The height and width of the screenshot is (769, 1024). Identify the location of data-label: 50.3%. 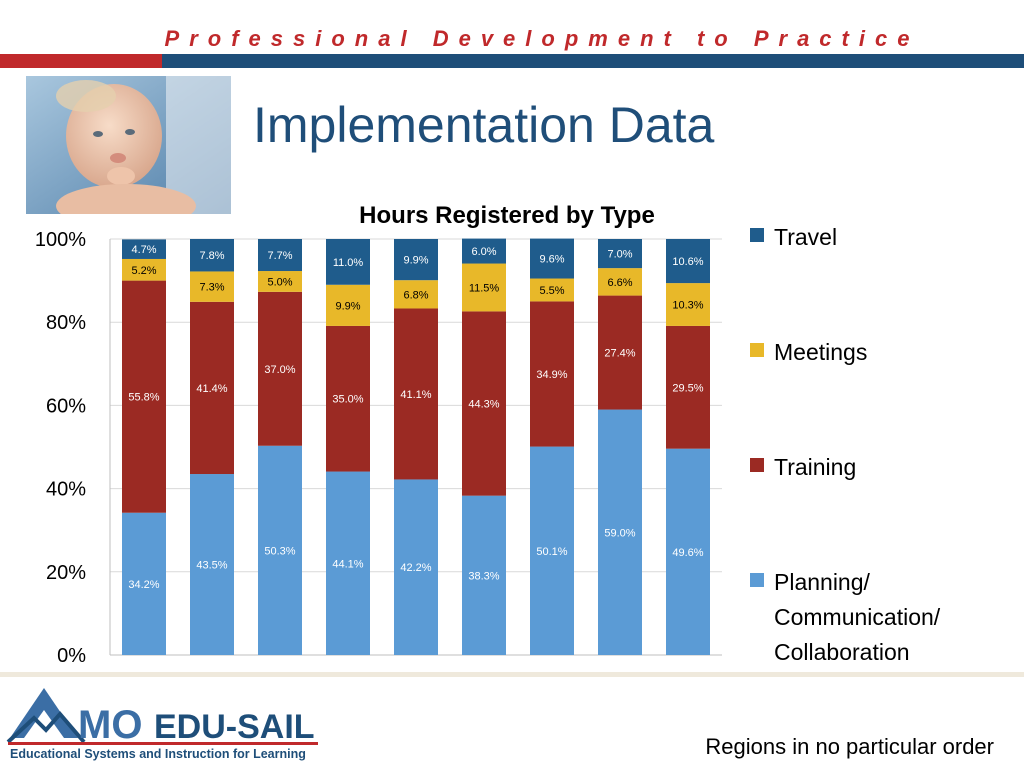
(279, 551).